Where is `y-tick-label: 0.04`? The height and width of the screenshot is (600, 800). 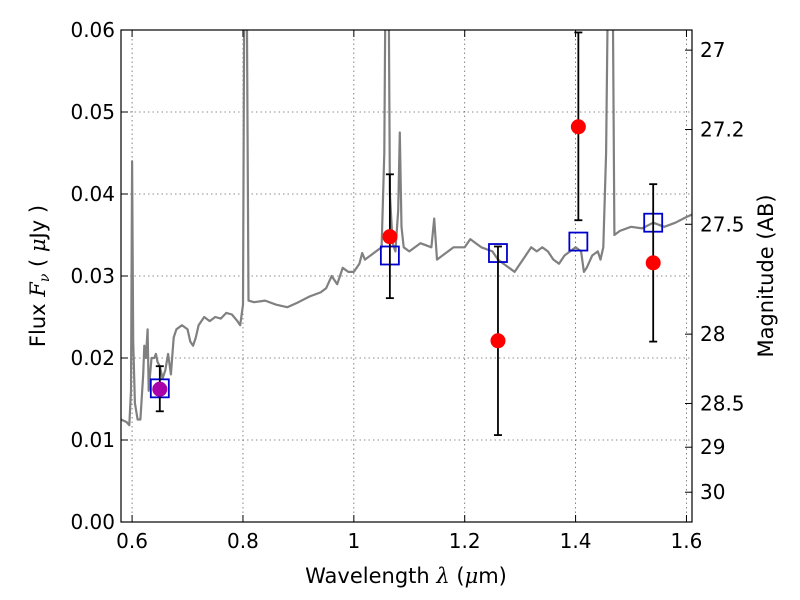 y-tick-label: 0.04 is located at coordinates (92, 194).